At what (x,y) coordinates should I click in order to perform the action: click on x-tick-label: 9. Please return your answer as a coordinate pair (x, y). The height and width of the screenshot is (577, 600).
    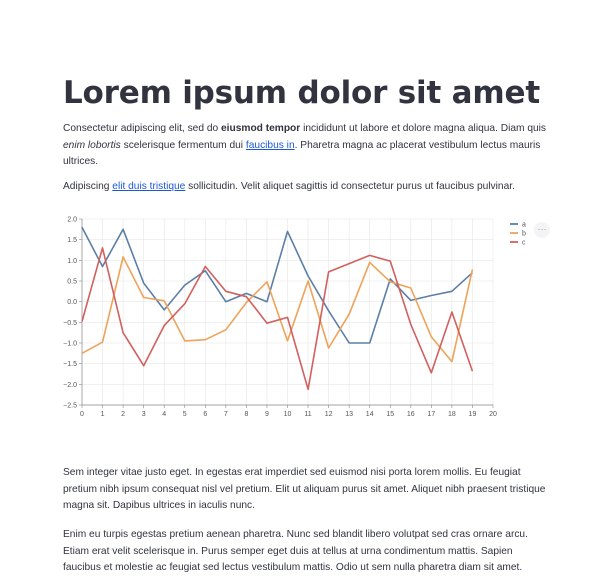
    Looking at the image, I should click on (267, 414).